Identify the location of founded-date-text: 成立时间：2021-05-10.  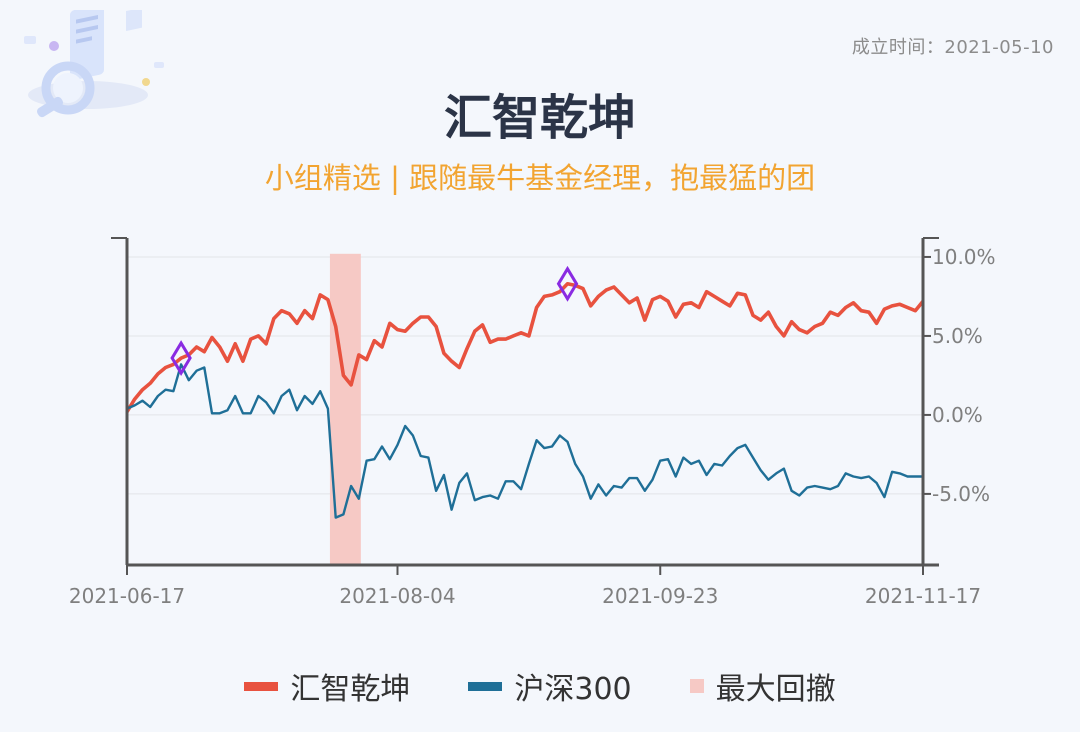
(953, 46).